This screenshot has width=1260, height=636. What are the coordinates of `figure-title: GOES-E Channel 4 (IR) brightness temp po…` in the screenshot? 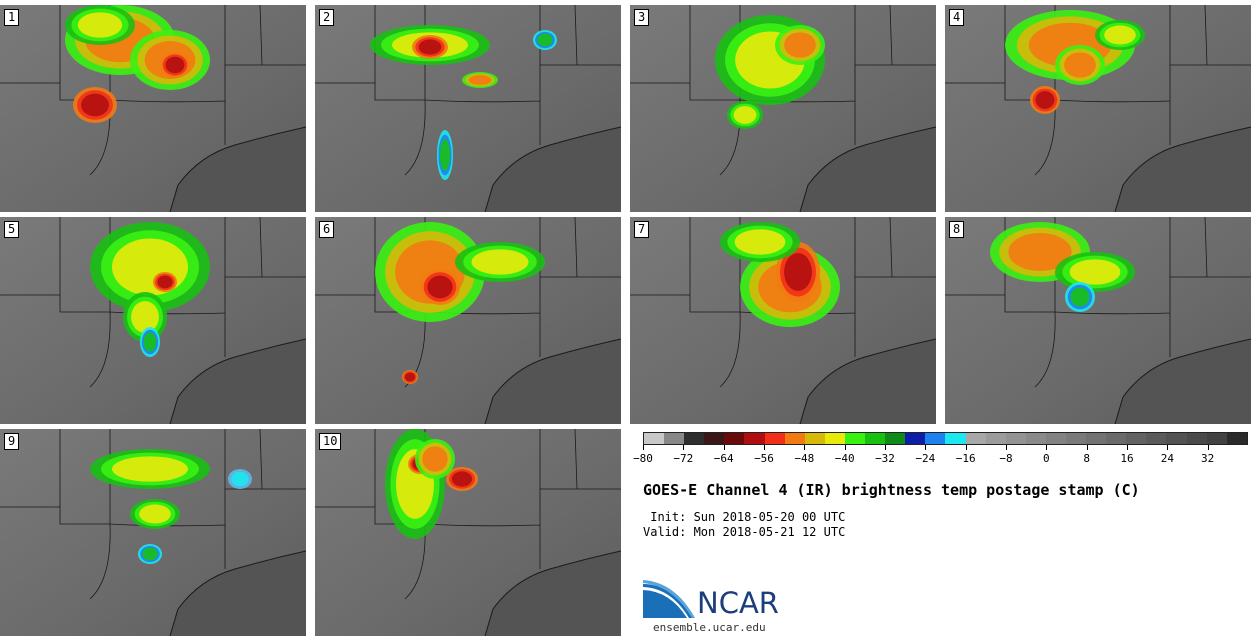 It's located at (891, 490).